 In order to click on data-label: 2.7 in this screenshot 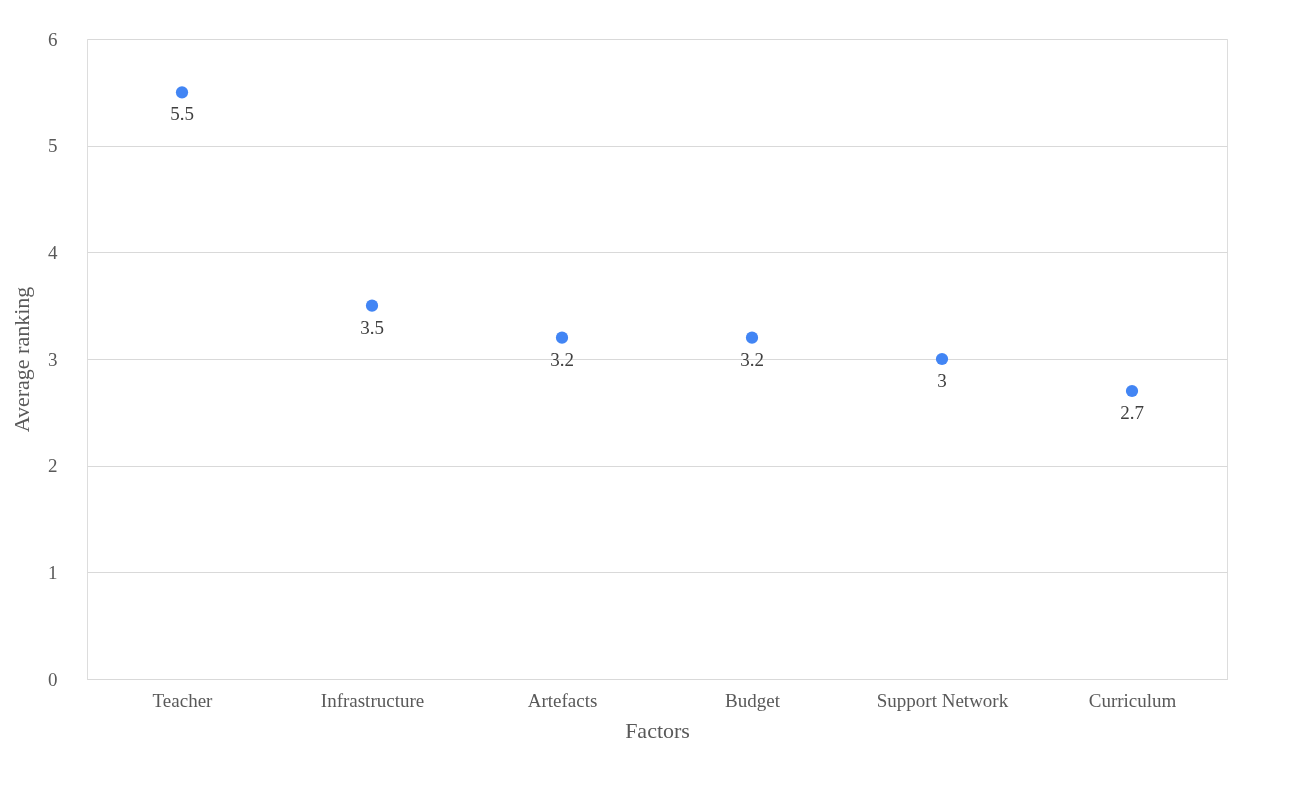, I will do `click(1132, 412)`.